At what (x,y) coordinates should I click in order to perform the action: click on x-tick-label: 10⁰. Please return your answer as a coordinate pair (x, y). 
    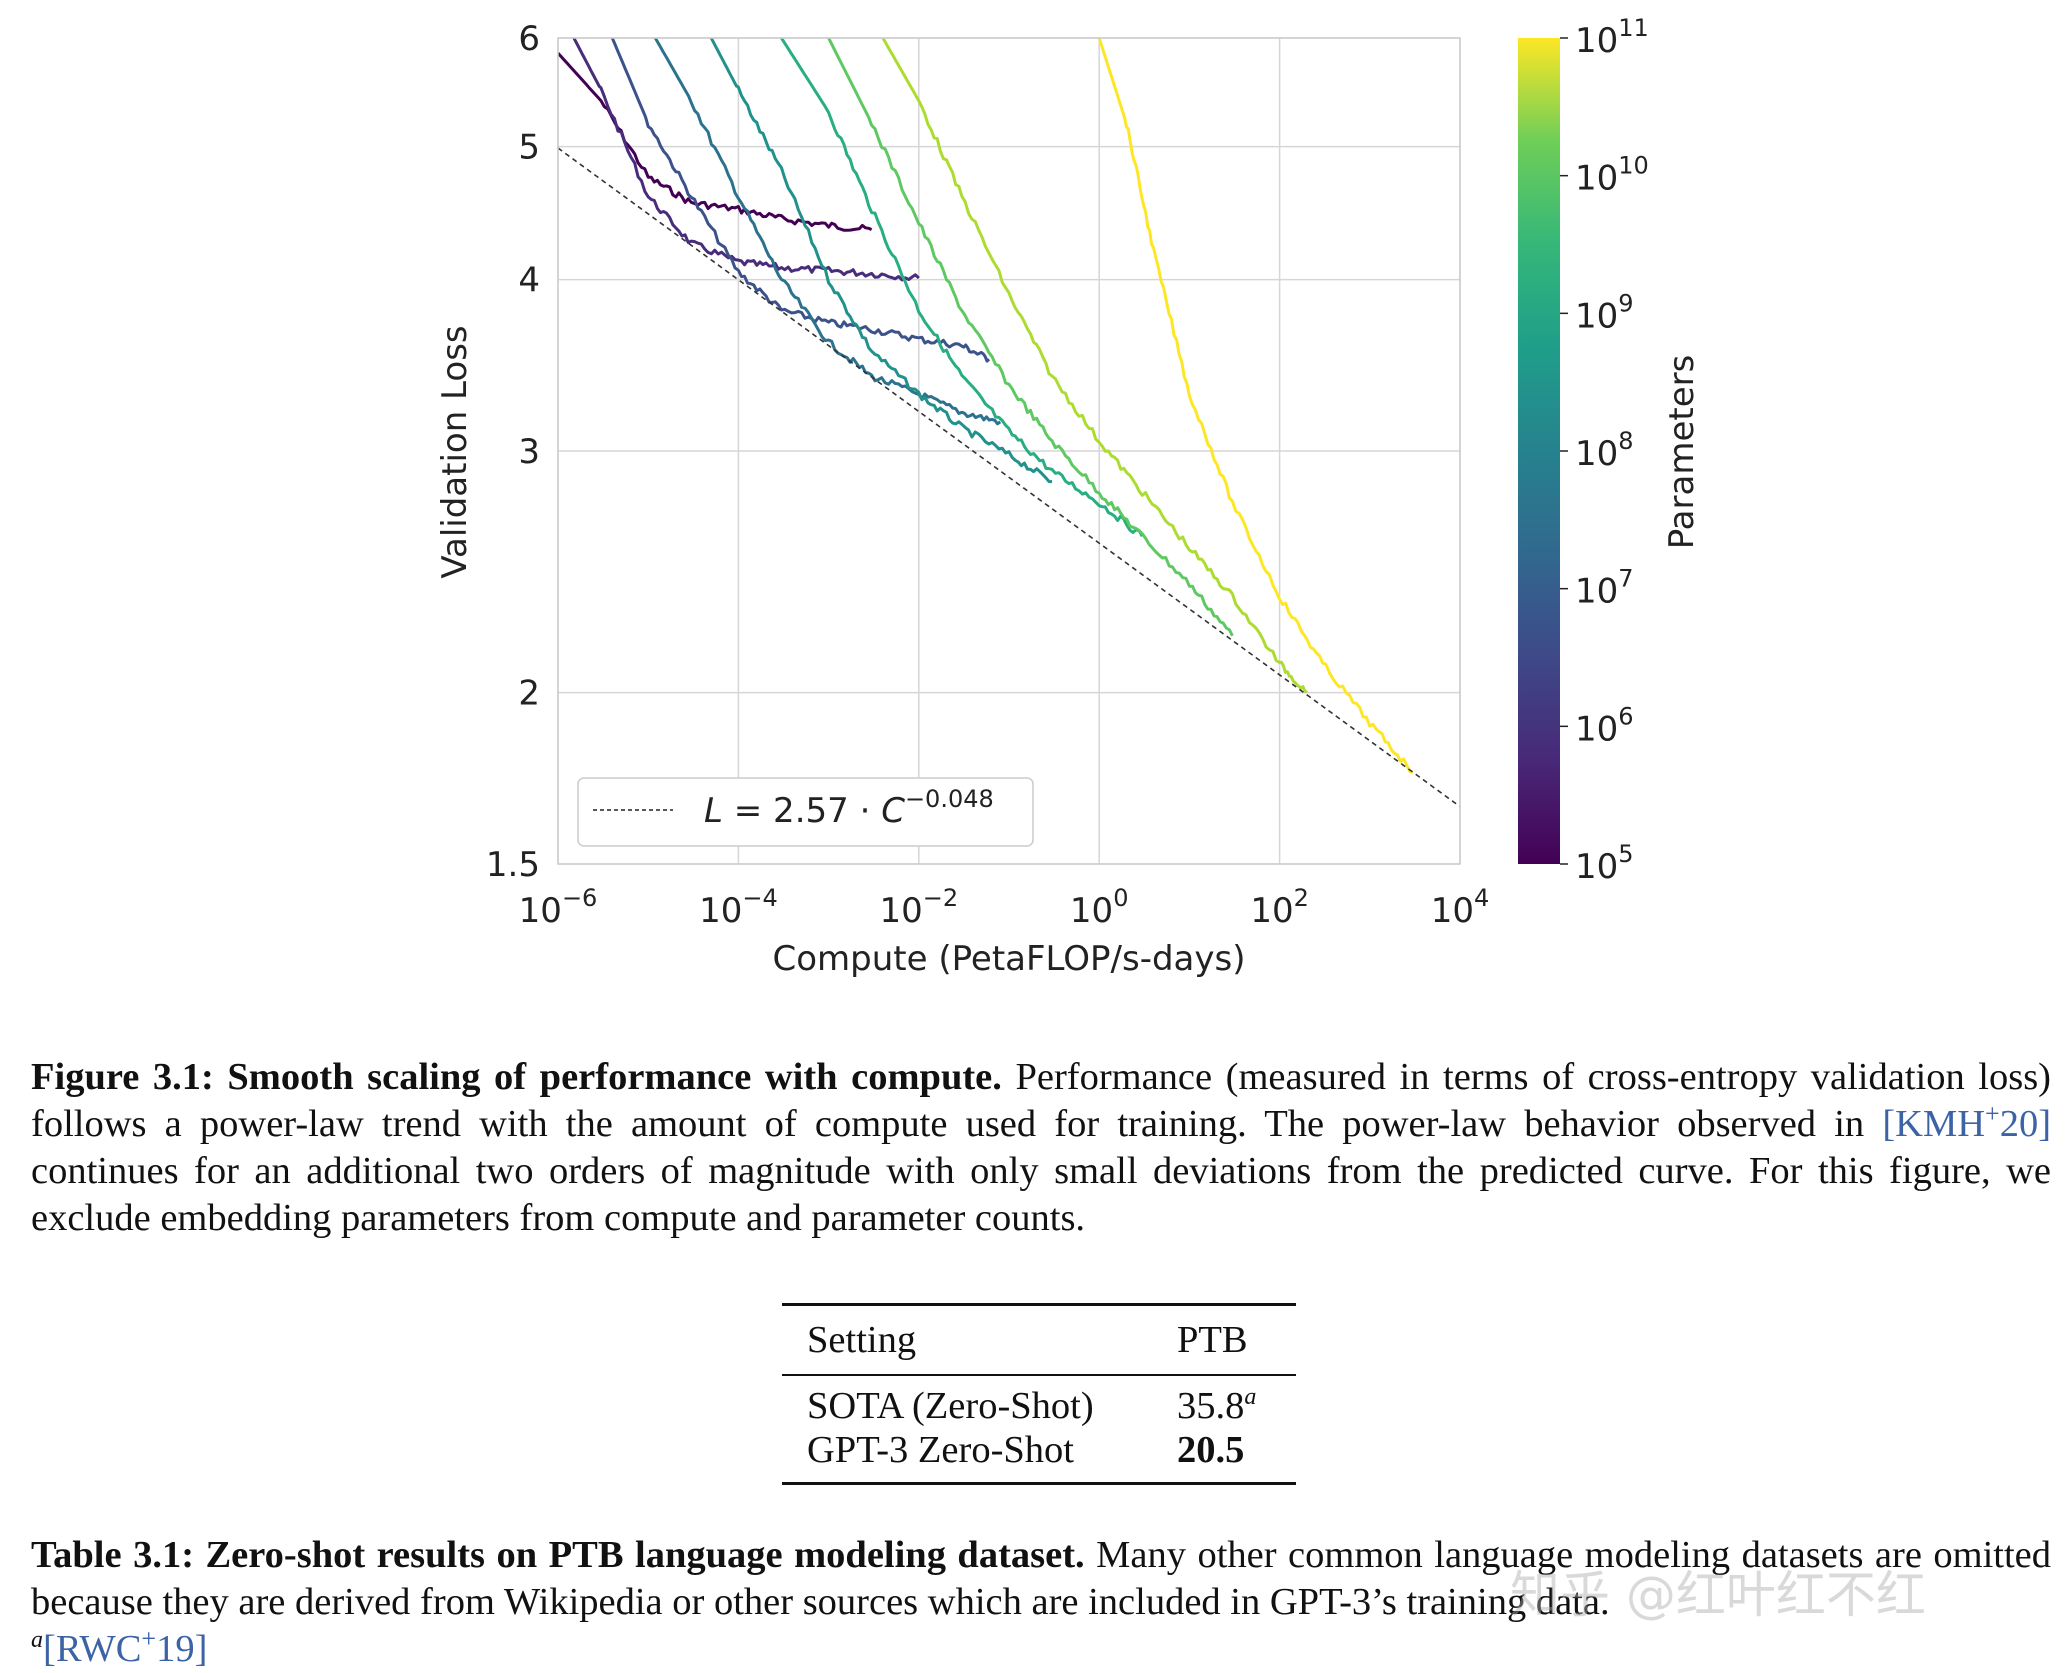
    Looking at the image, I should click on (1099, 907).